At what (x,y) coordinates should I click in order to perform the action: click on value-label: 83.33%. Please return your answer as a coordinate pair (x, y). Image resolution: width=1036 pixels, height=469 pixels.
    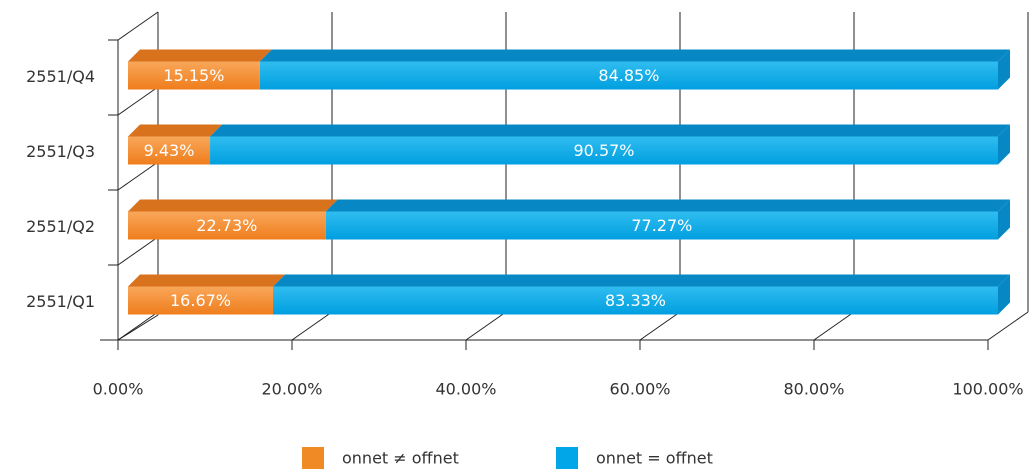
    Looking at the image, I should click on (635, 300).